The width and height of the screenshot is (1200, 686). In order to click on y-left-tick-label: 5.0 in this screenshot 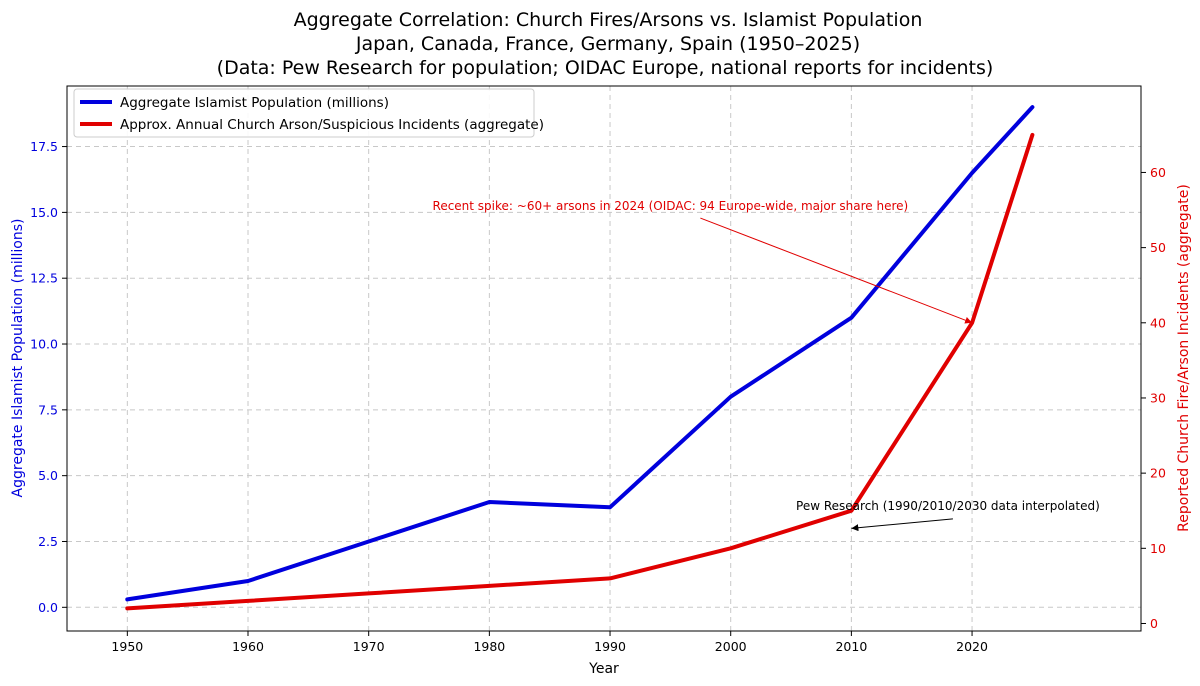, I will do `click(48, 475)`.